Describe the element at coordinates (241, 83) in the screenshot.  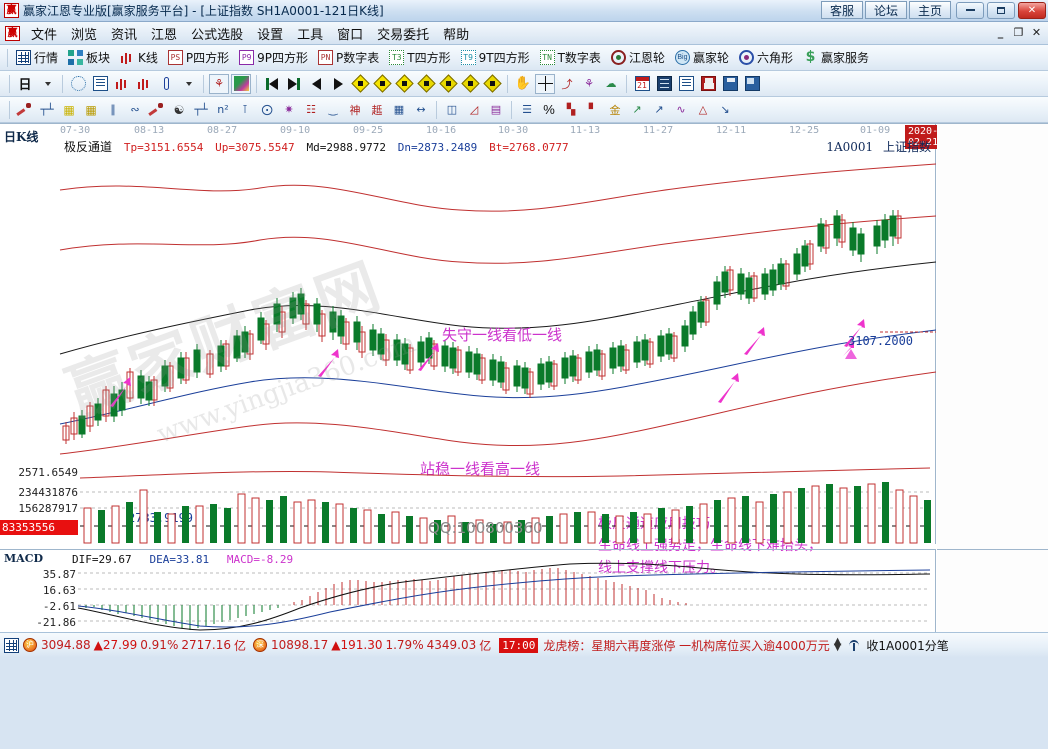
I see `colorchart-button` at that location.